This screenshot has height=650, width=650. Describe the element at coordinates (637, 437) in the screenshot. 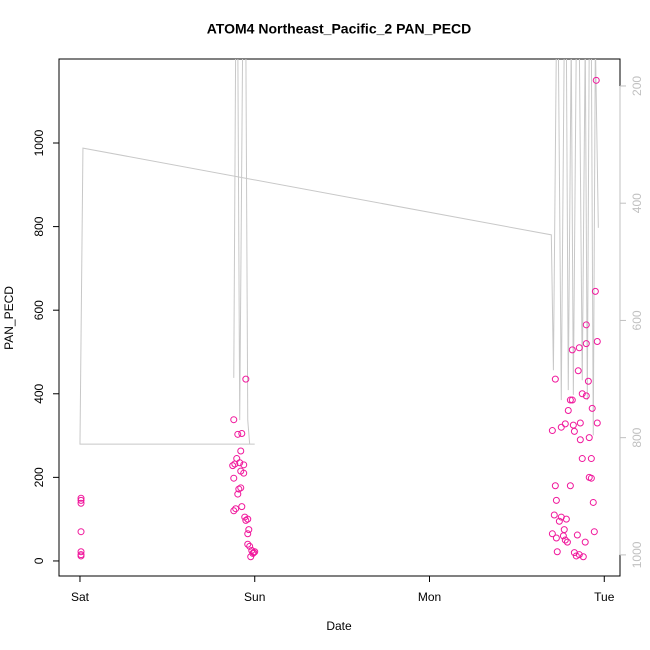

I see `y2-tick-label: 800` at that location.